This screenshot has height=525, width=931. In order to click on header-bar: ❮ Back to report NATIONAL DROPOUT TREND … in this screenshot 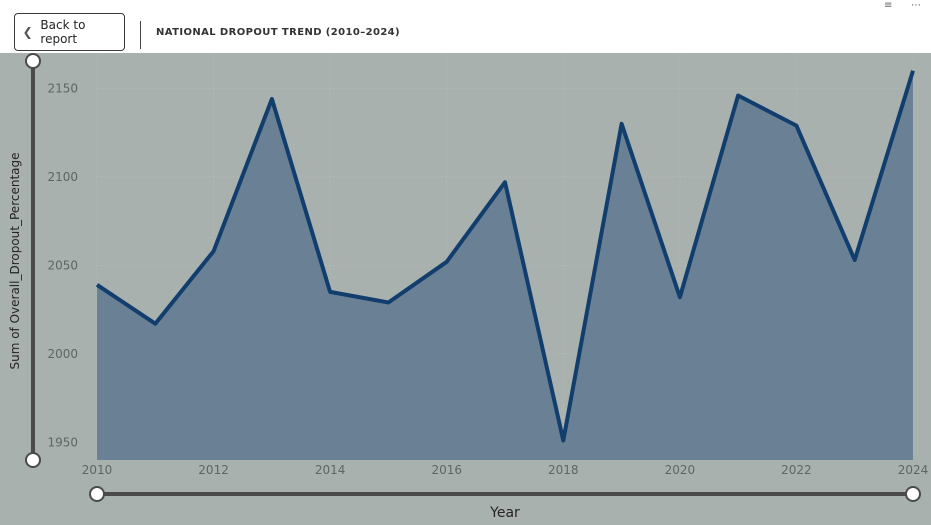, I will do `click(465, 26)`.